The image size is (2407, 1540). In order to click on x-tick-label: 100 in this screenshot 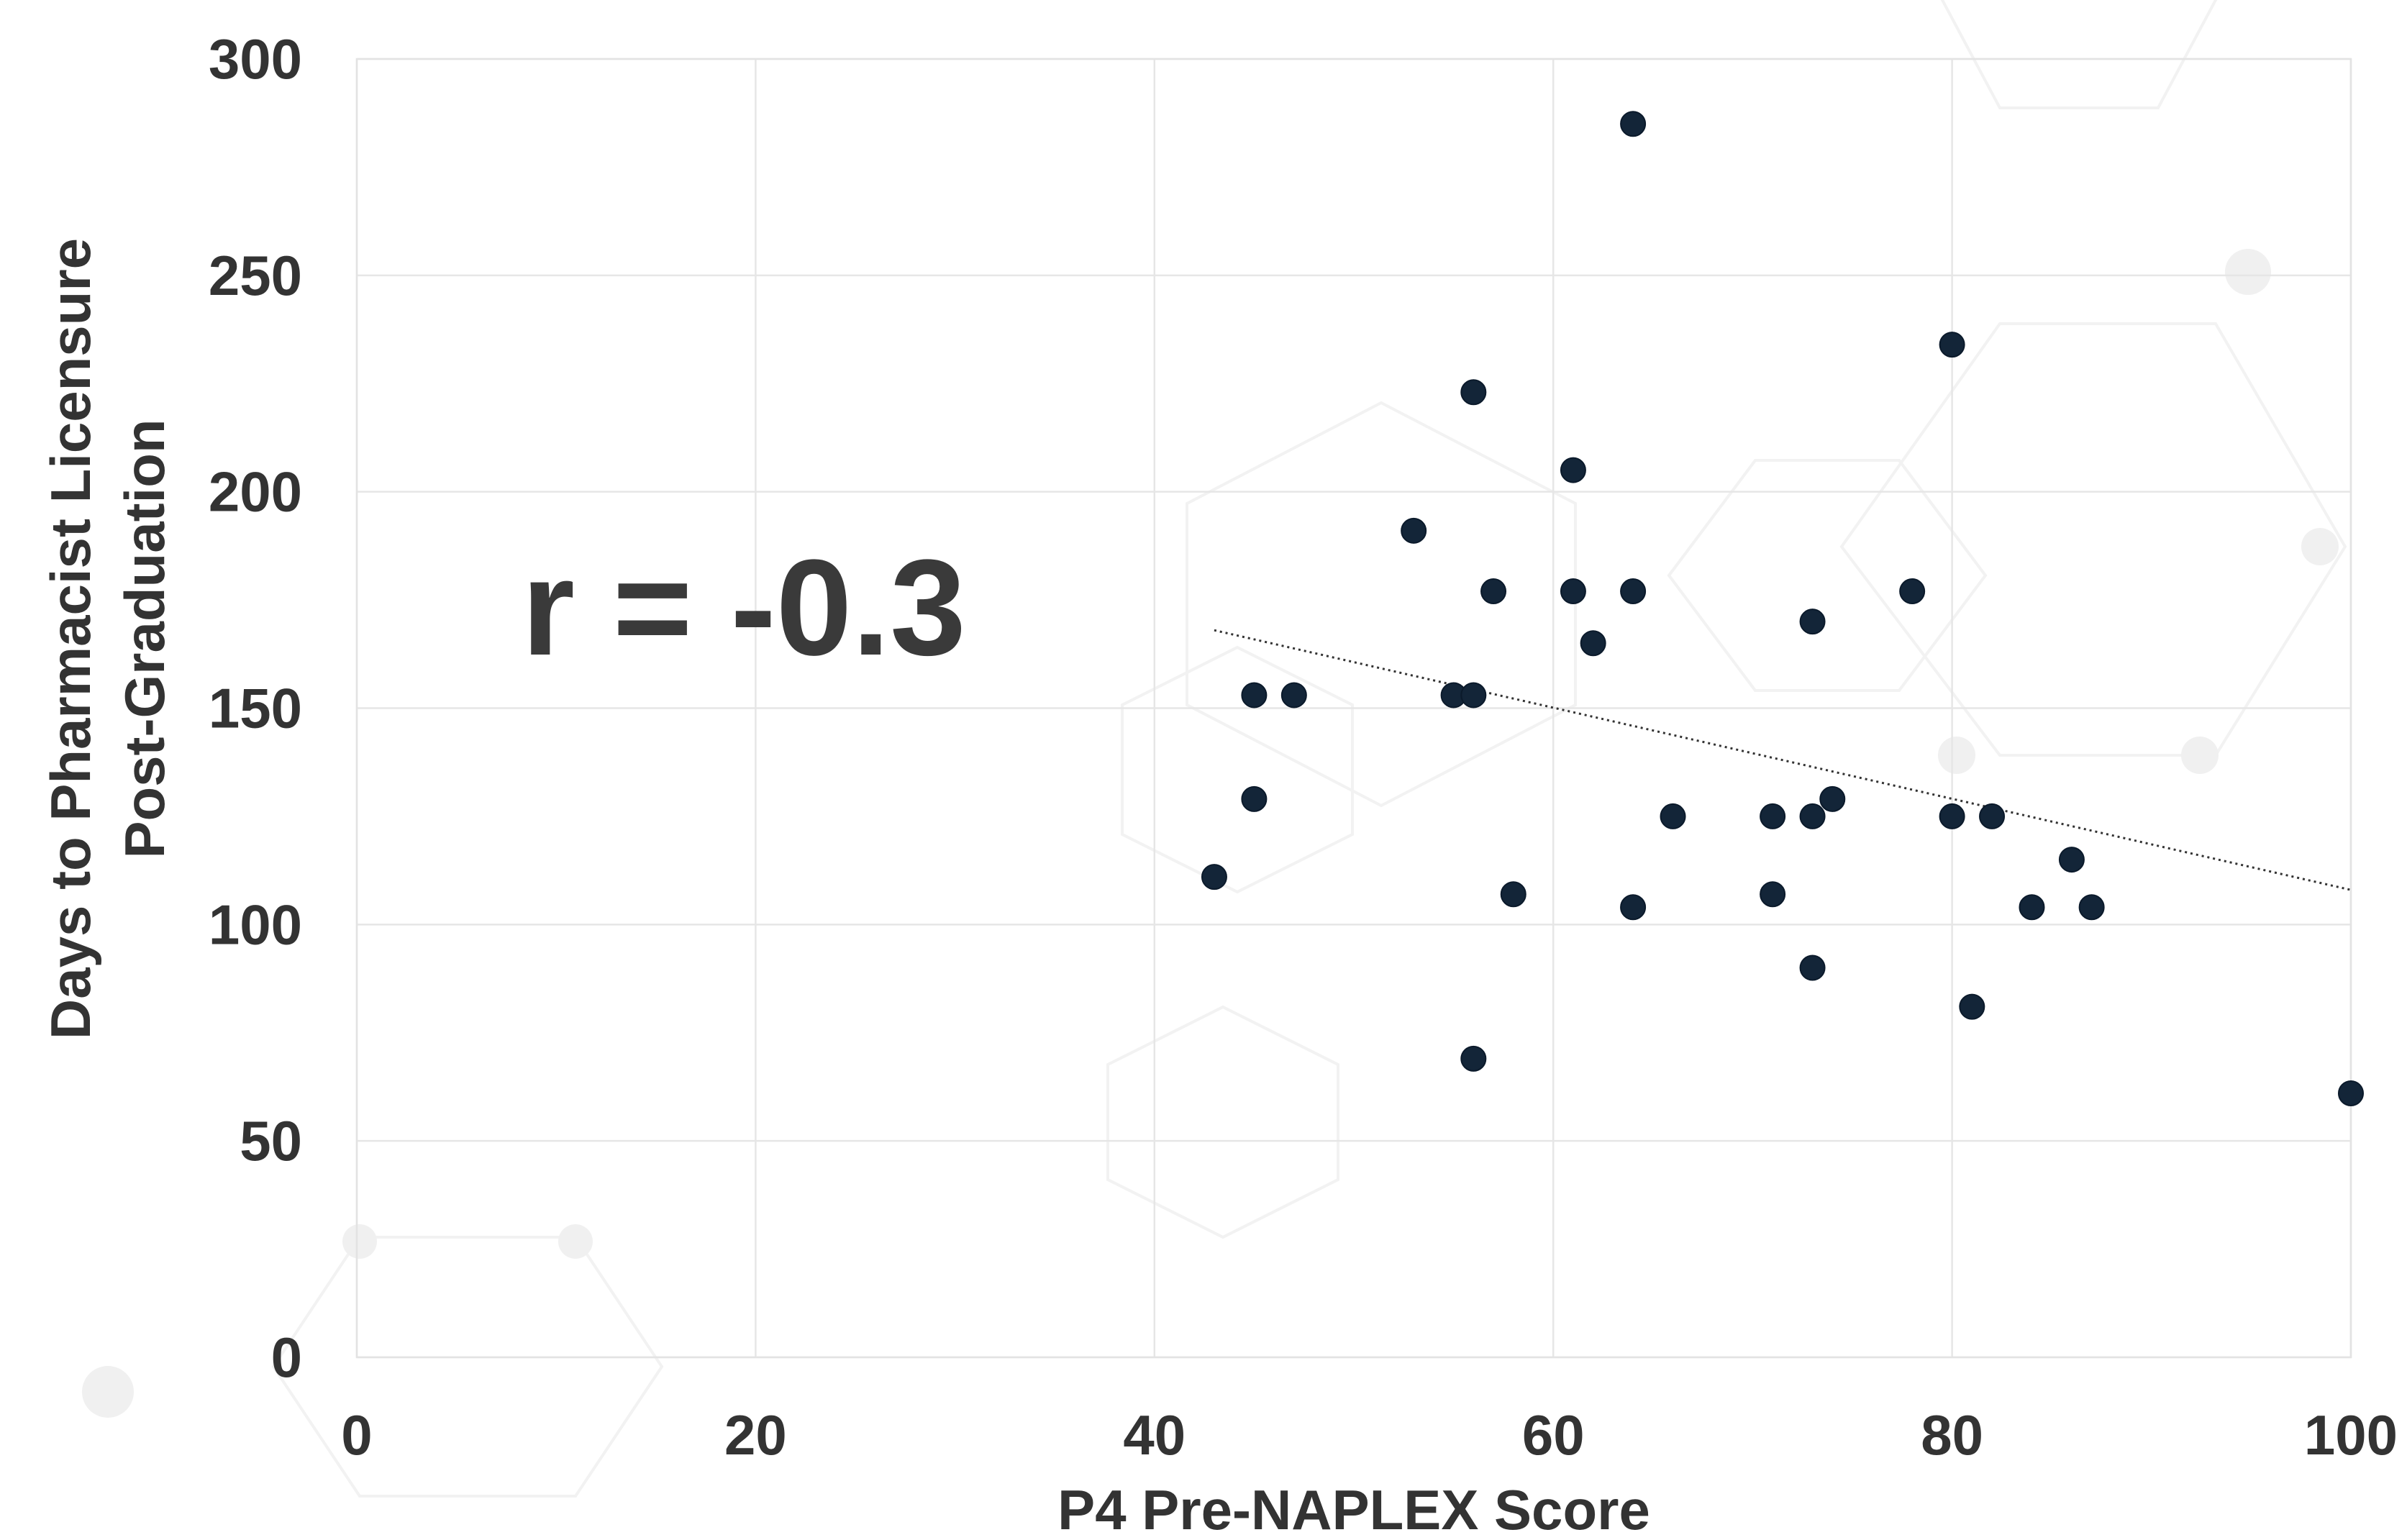, I will do `click(2351, 1435)`.